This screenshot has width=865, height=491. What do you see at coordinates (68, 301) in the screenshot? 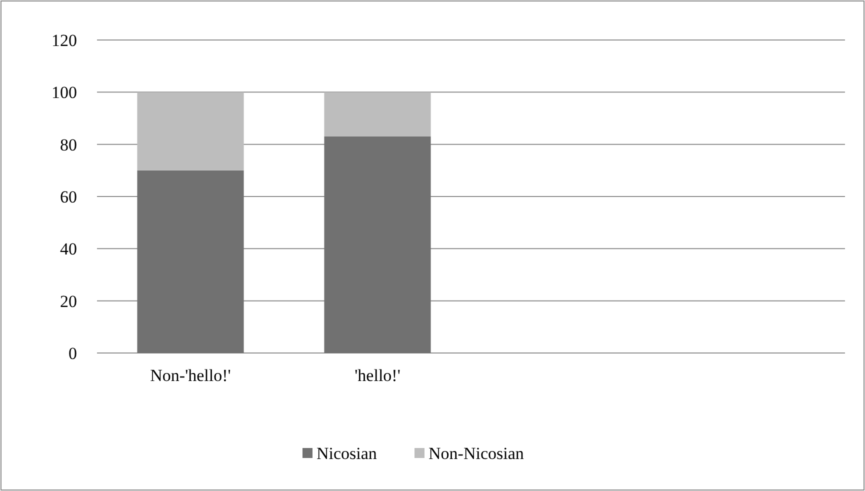
I see `y-tick-label: 20` at bounding box center [68, 301].